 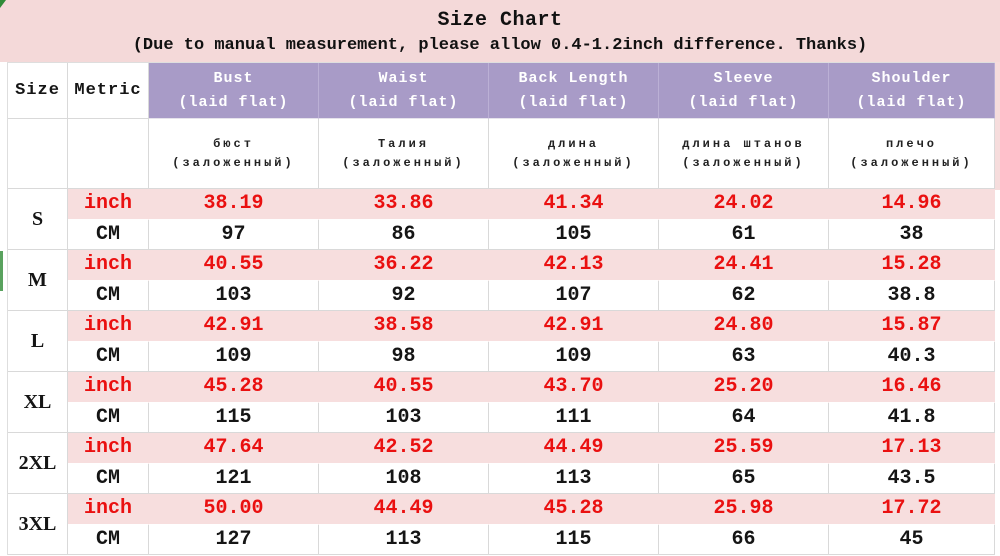 I want to click on bust-ru-sub: (заложенный), so click(x=233, y=162).